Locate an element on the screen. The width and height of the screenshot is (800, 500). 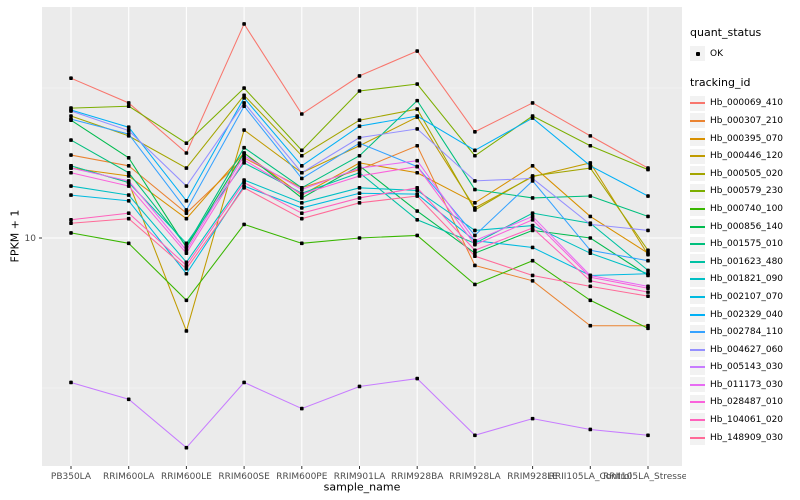
x-tick-label: RRIM928BA is located at coordinates (417, 477).